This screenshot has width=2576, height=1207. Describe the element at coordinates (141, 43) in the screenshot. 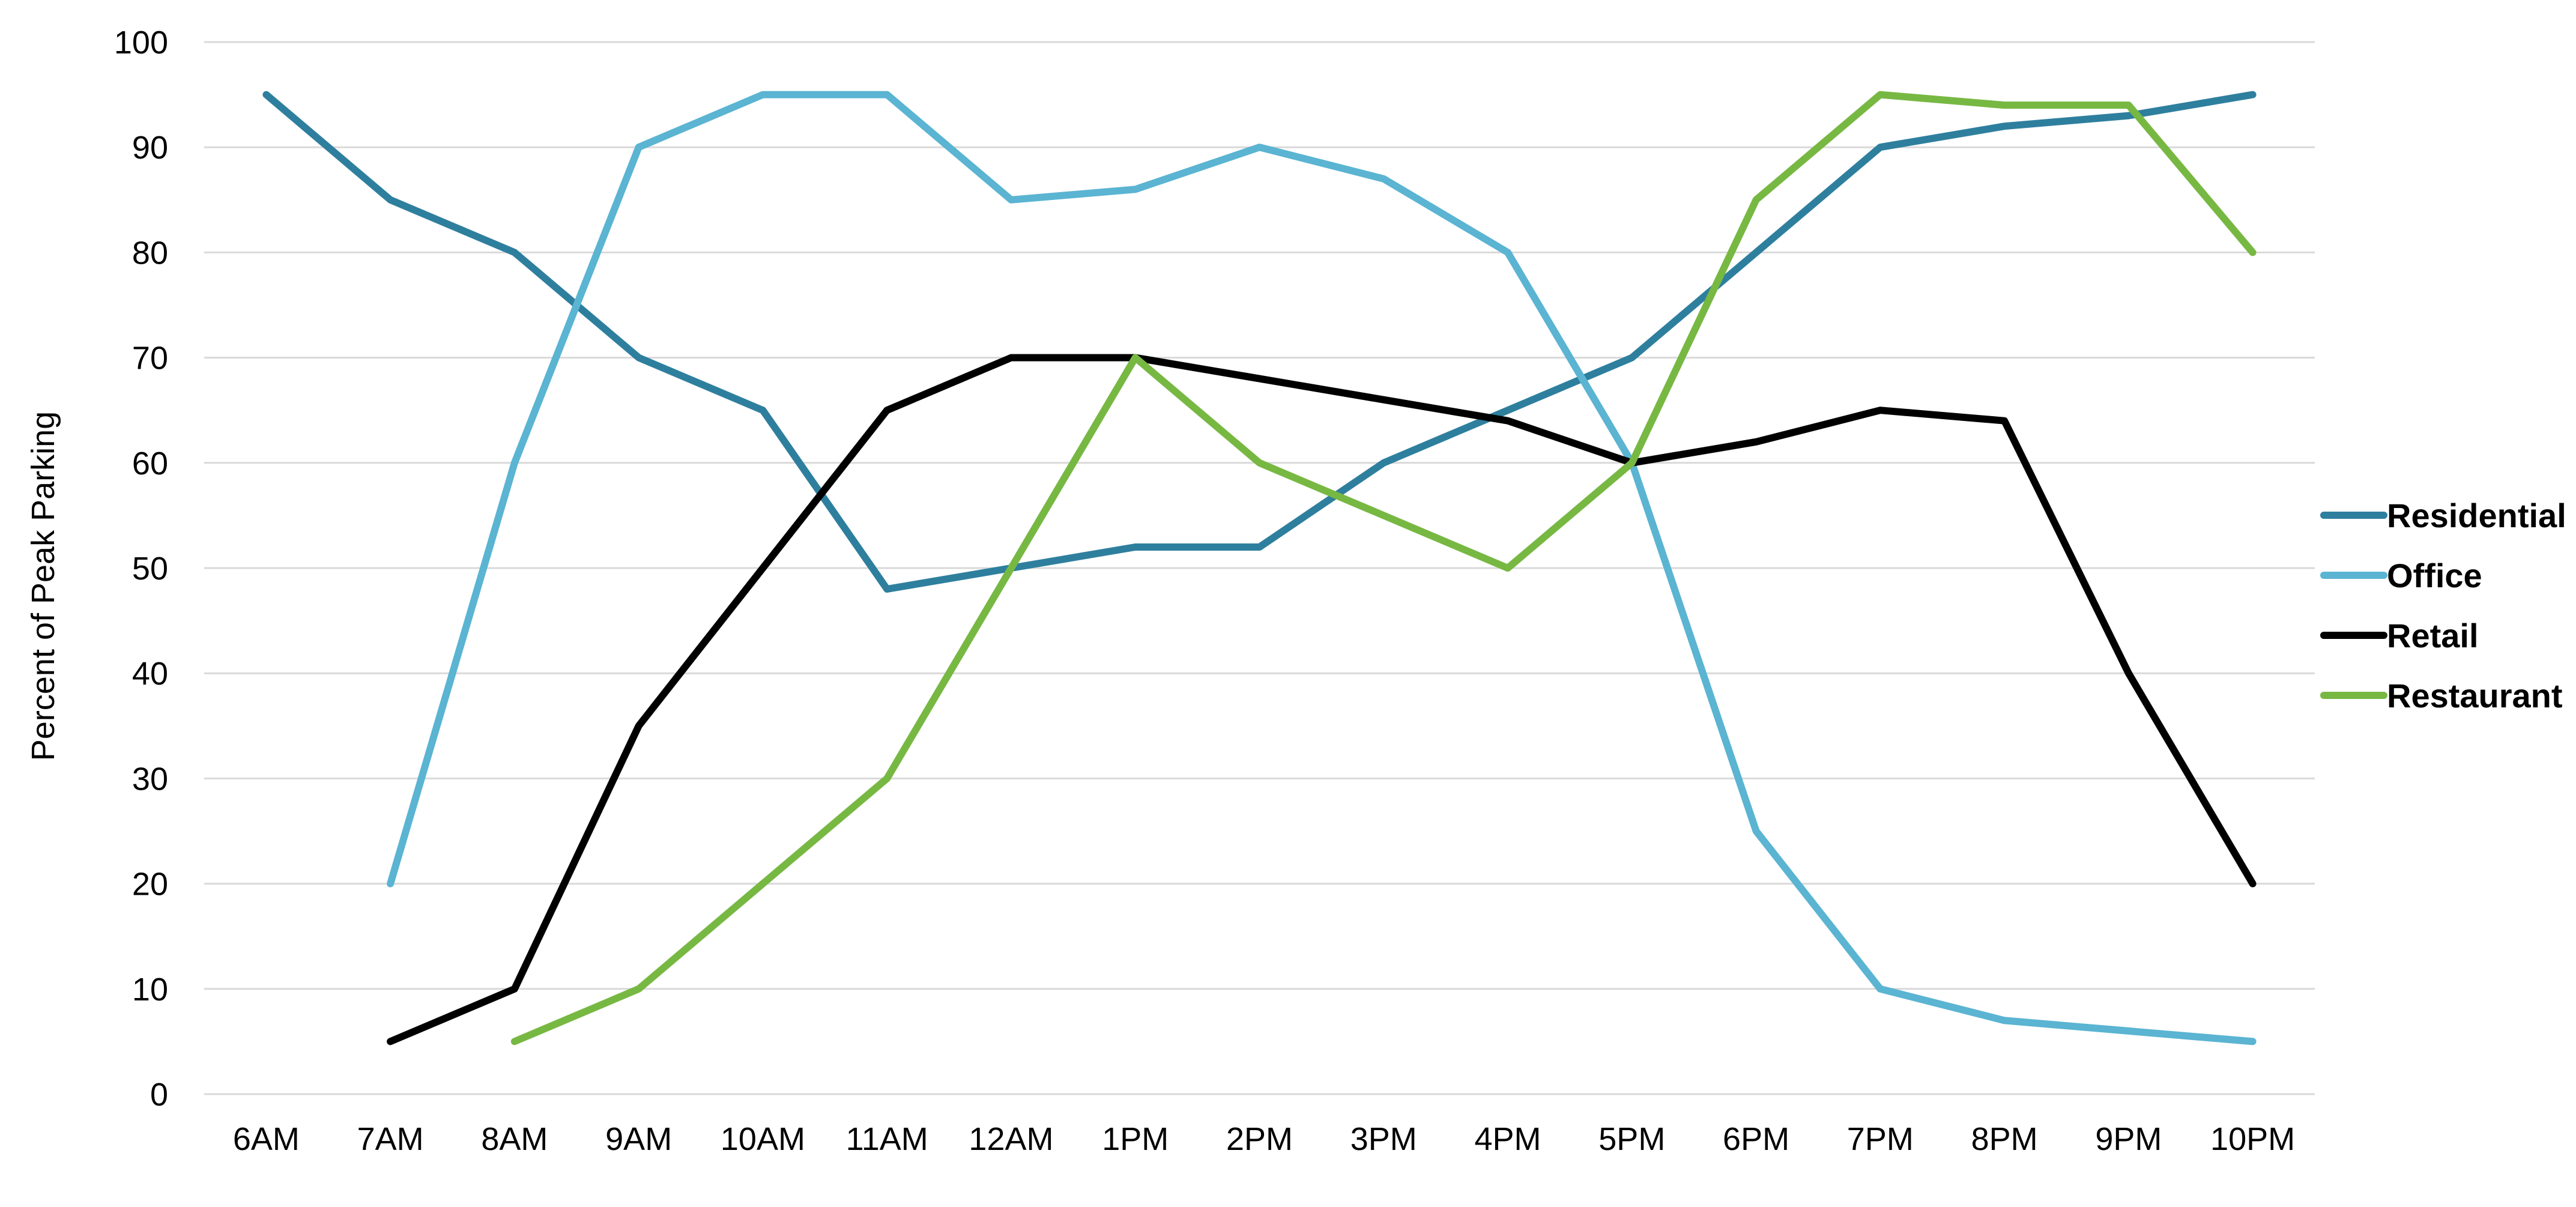

I see `y-tick-label: 100` at that location.